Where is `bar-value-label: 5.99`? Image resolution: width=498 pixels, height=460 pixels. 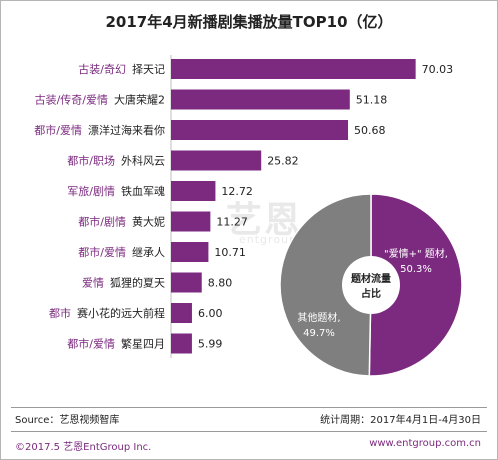 bar-value-label: 5.99 is located at coordinates (210, 344).